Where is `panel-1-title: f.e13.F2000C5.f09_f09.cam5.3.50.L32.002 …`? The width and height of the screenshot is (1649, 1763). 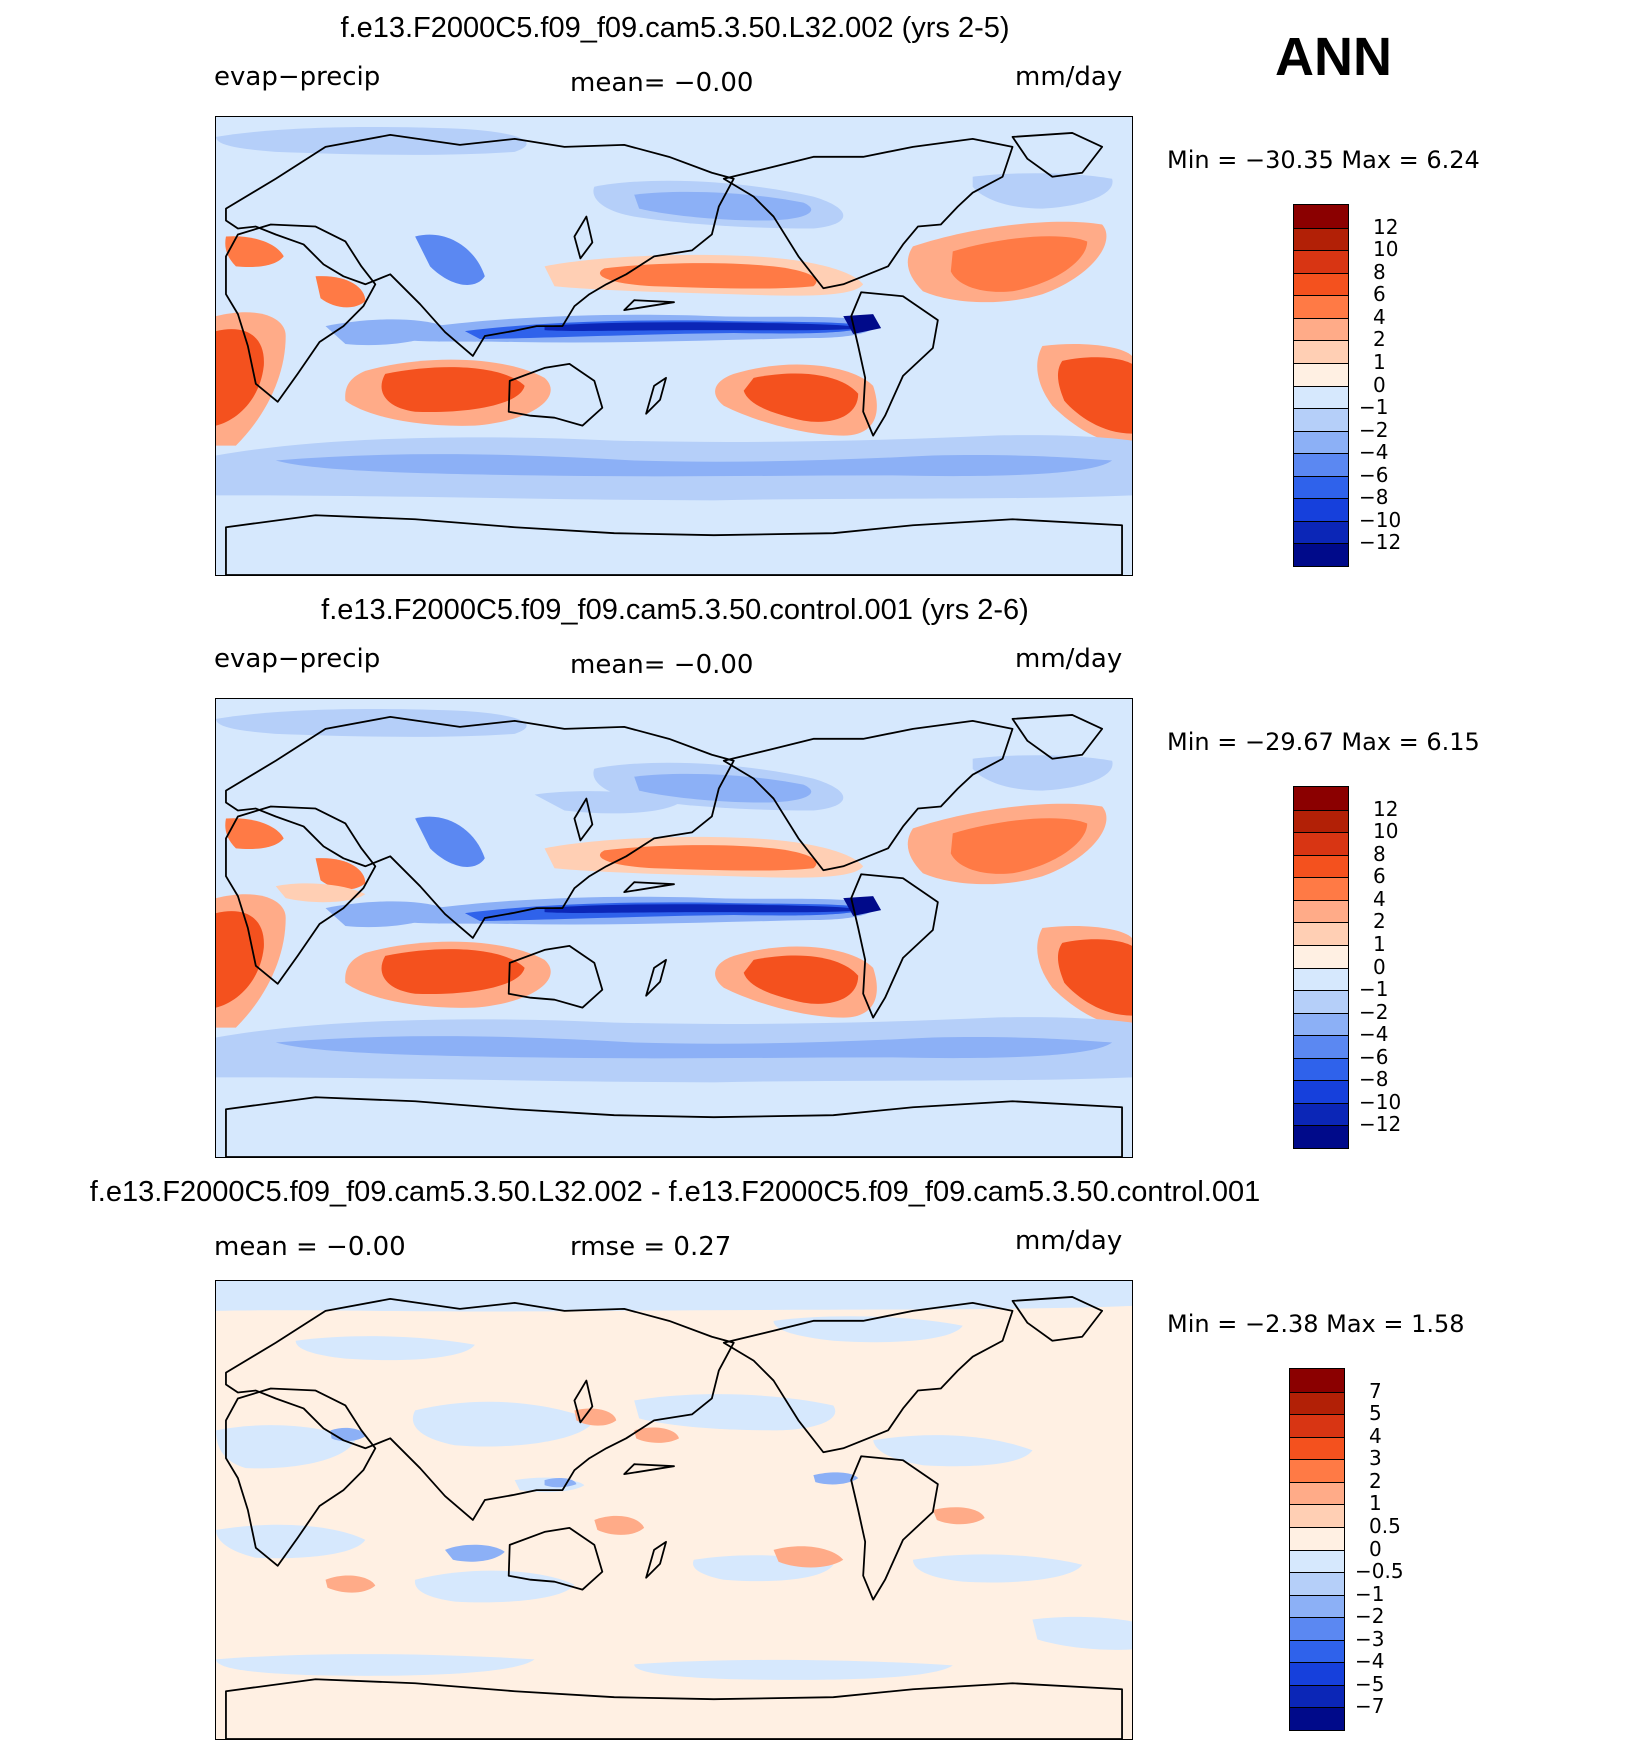
panel-1-title: f.e13.F2000C5.f09_f09.cam5.3.50.L32.002 … is located at coordinates (675, 28).